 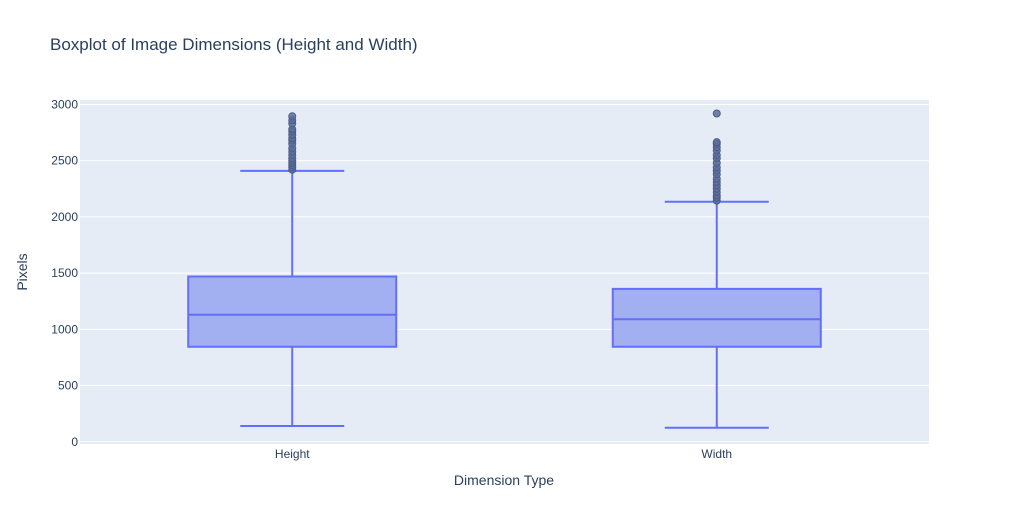 I want to click on y-tick-label: 2500, so click(x=64, y=161).